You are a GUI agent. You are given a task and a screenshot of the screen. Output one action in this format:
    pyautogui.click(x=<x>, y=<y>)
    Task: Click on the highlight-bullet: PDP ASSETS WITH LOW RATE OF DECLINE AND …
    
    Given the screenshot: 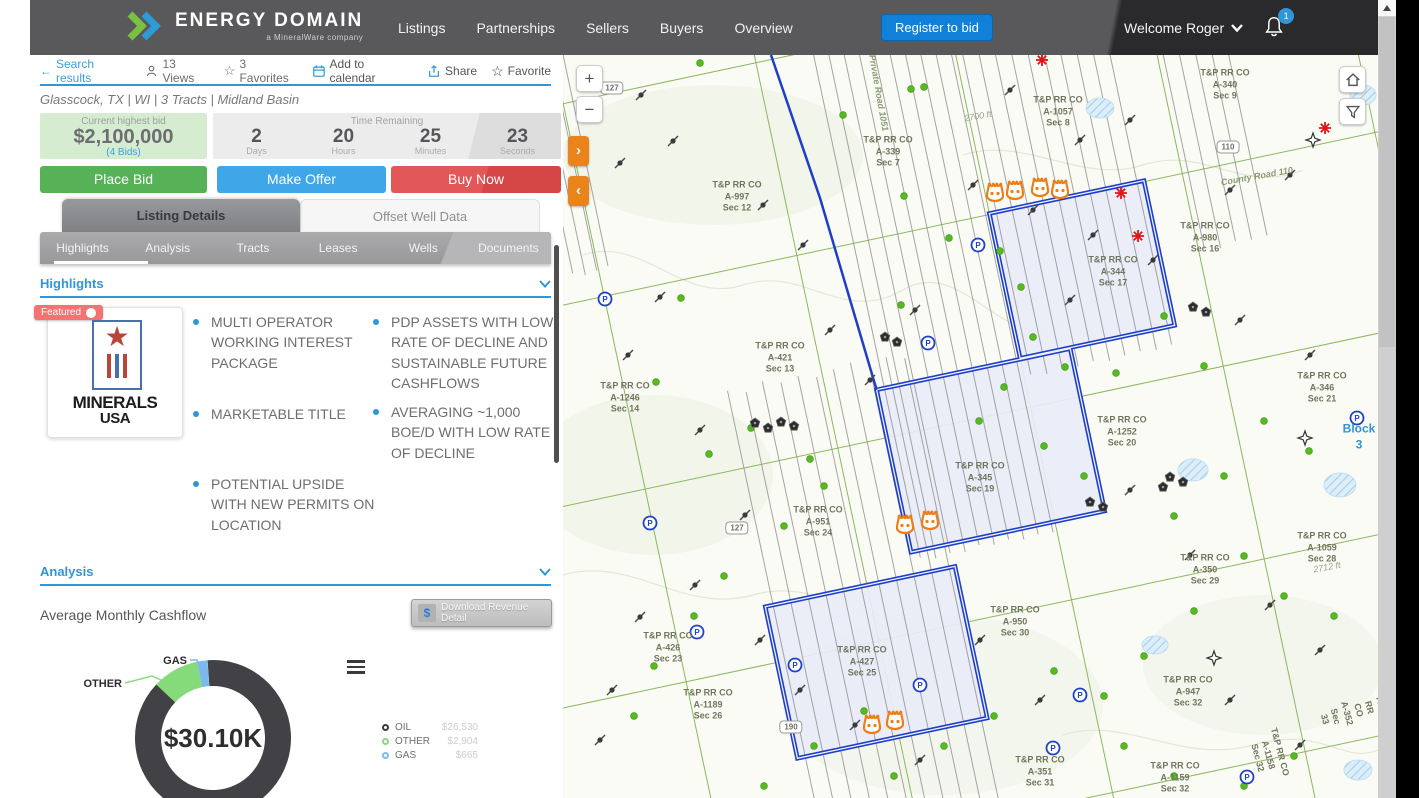 What is the action you would take?
    pyautogui.click(x=467, y=352)
    